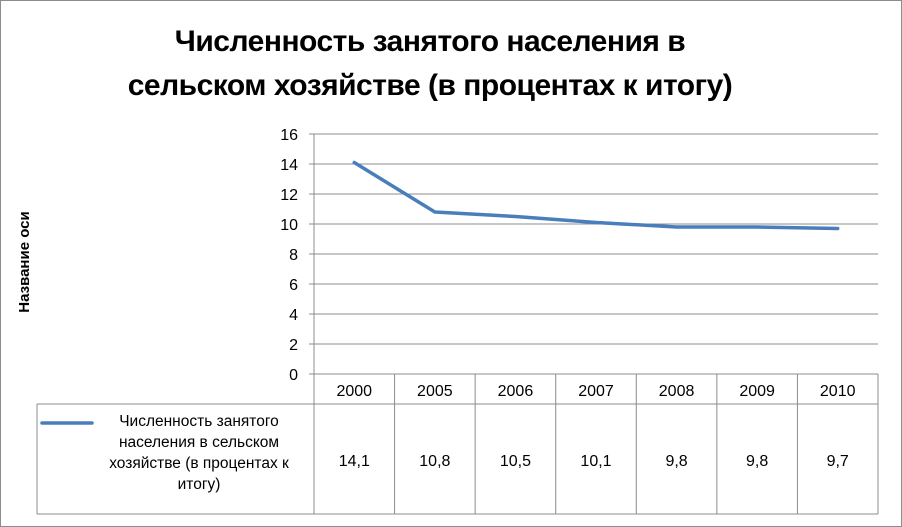 This screenshot has height=527, width=902. I want to click on y-tick-label: 0, so click(293, 375).